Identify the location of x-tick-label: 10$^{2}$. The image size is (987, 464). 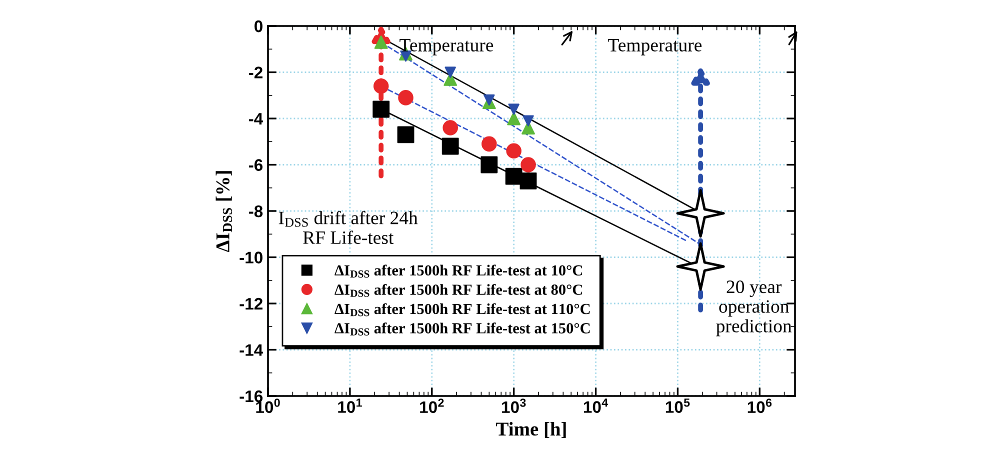
(432, 406).